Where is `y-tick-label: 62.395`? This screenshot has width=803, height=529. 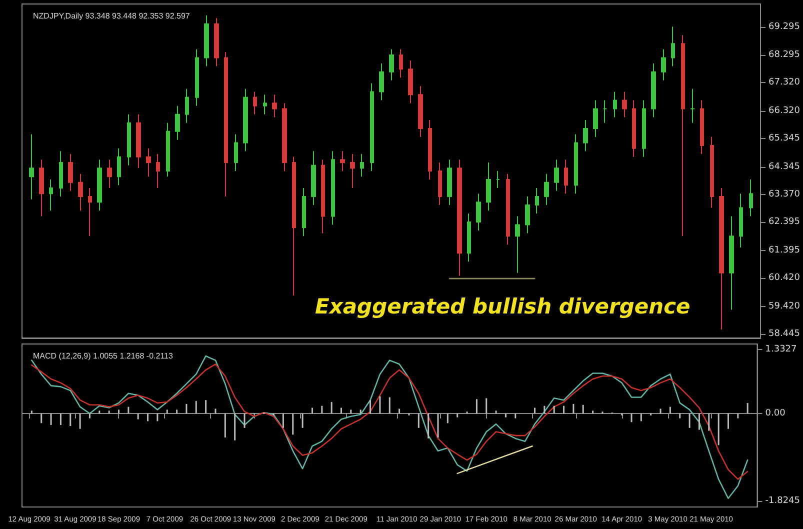
y-tick-label: 62.395 is located at coordinates (784, 222).